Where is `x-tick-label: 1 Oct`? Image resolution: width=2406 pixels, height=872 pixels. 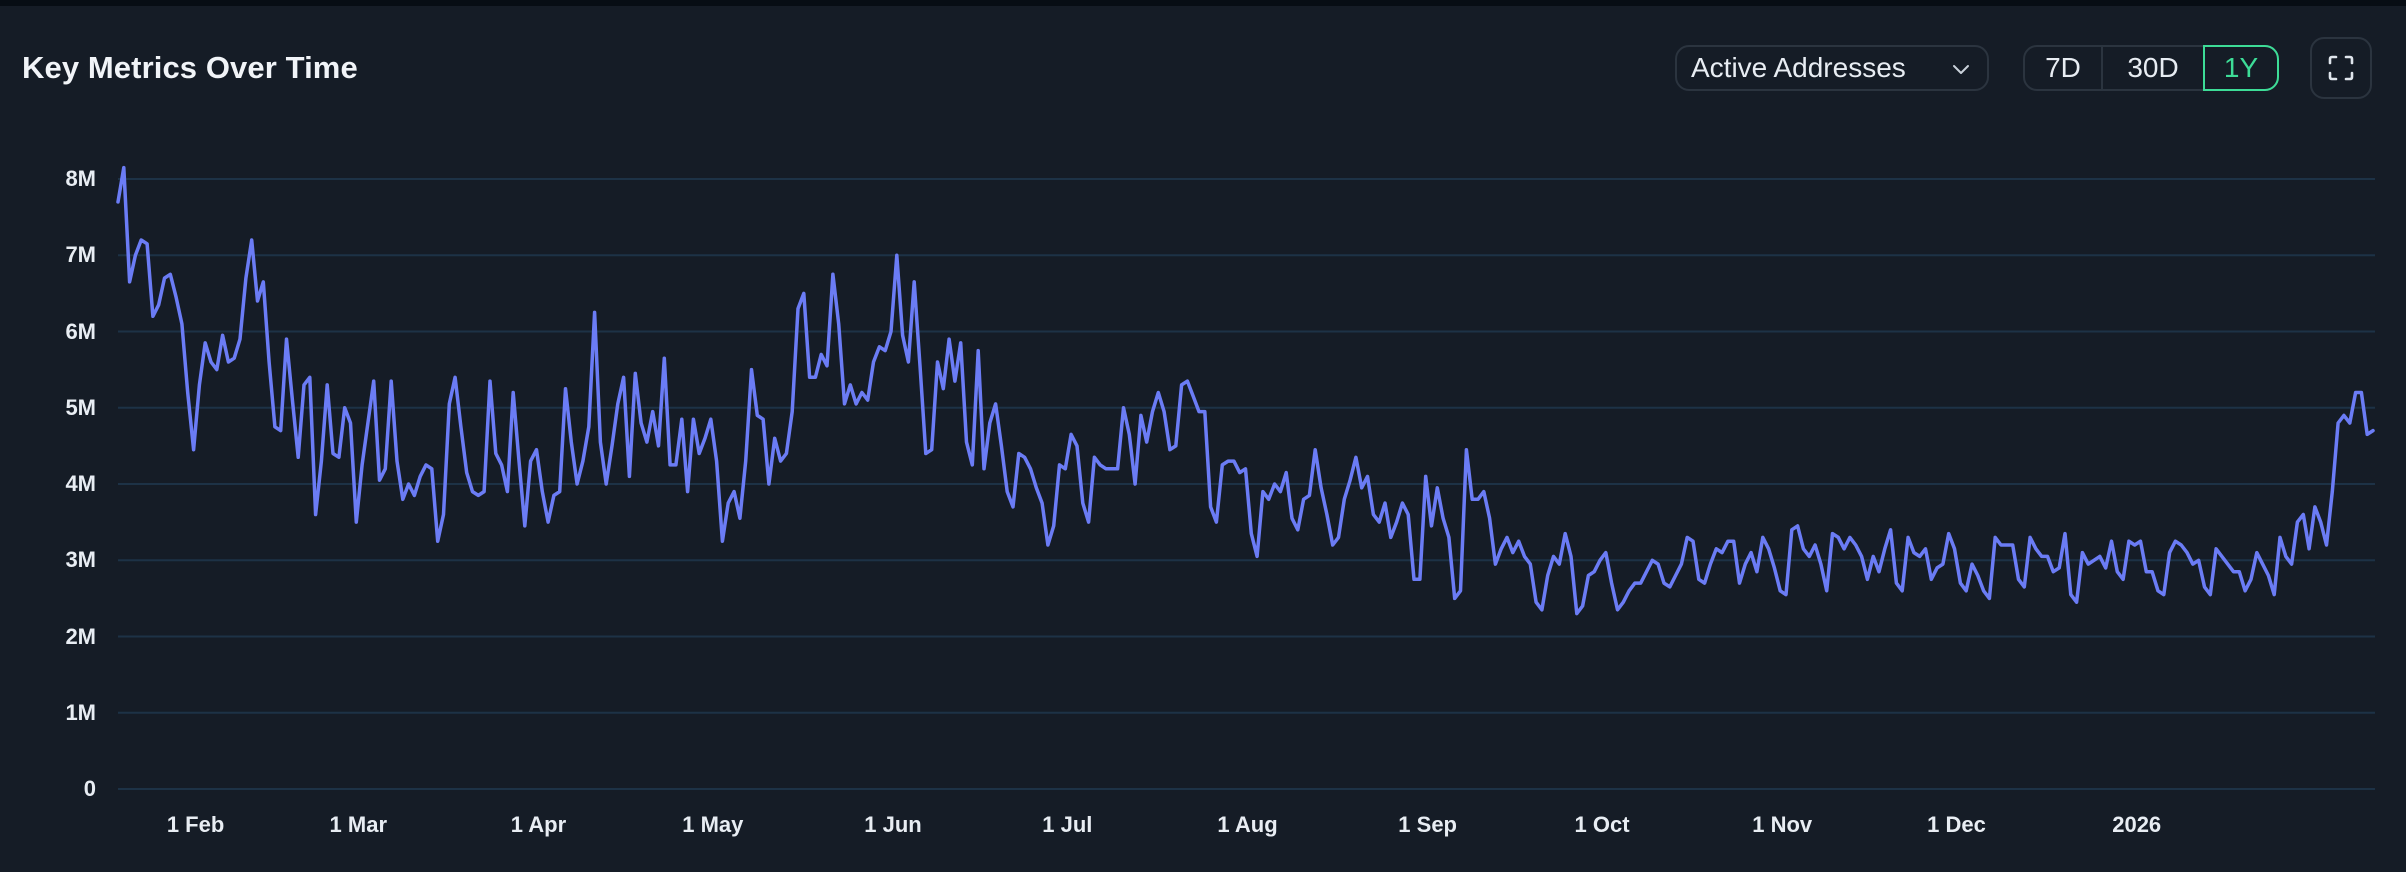 x-tick-label: 1 Oct is located at coordinates (1602, 824).